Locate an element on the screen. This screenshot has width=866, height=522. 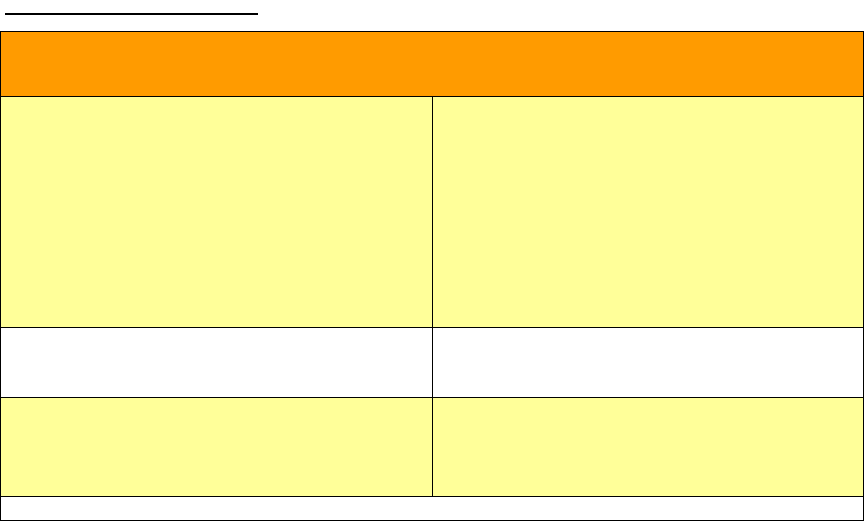
header-row is located at coordinates (432, 64).